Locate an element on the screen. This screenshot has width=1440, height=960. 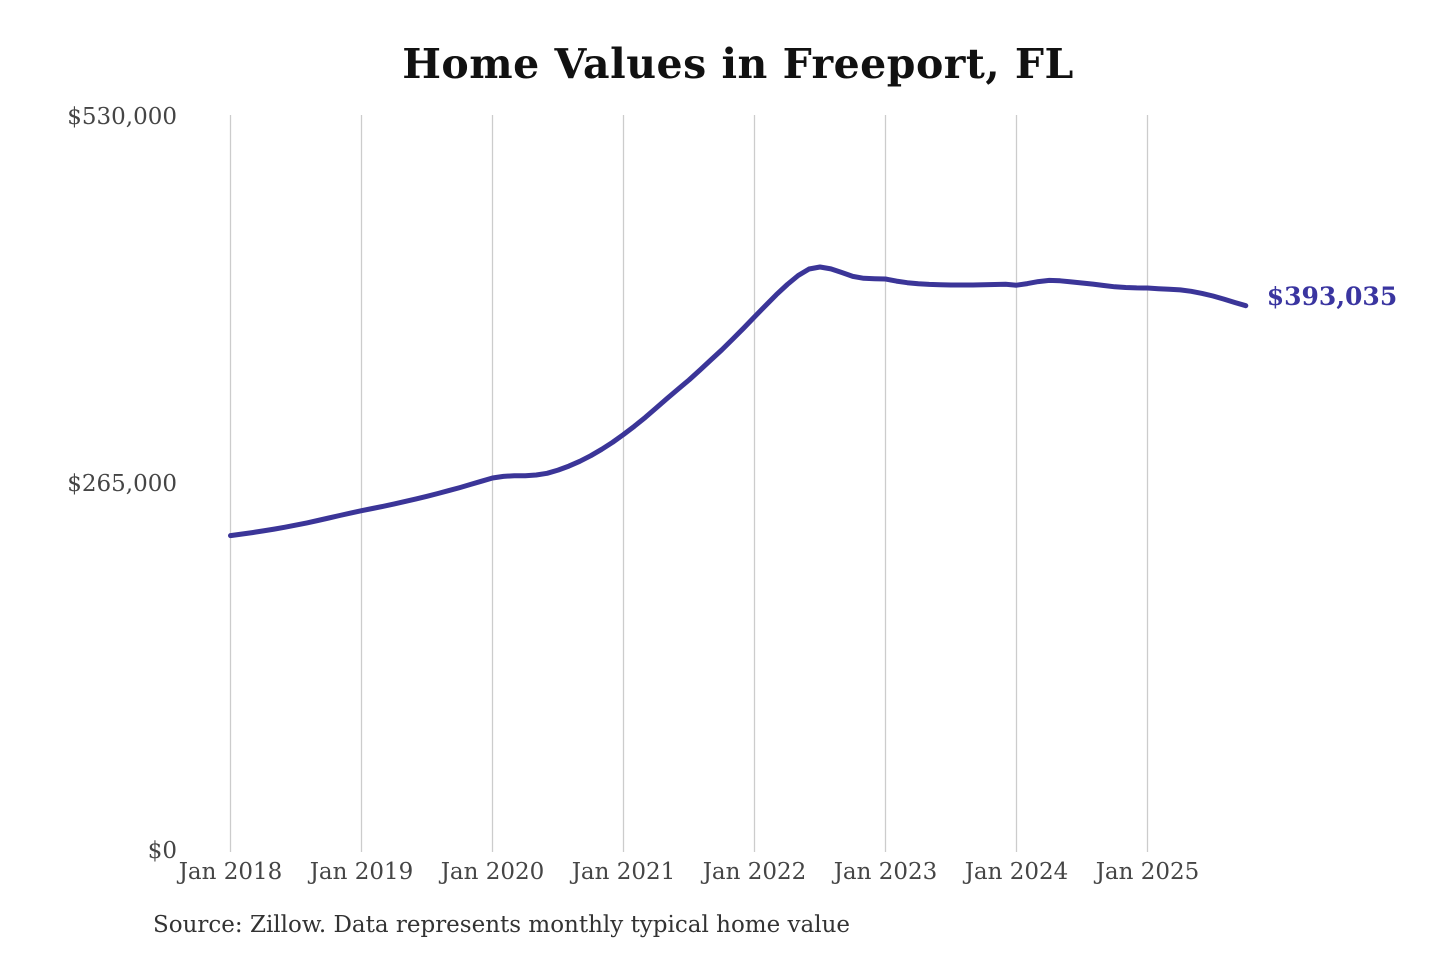
x-axis-label: Jan 2023 is located at coordinates (885, 872).